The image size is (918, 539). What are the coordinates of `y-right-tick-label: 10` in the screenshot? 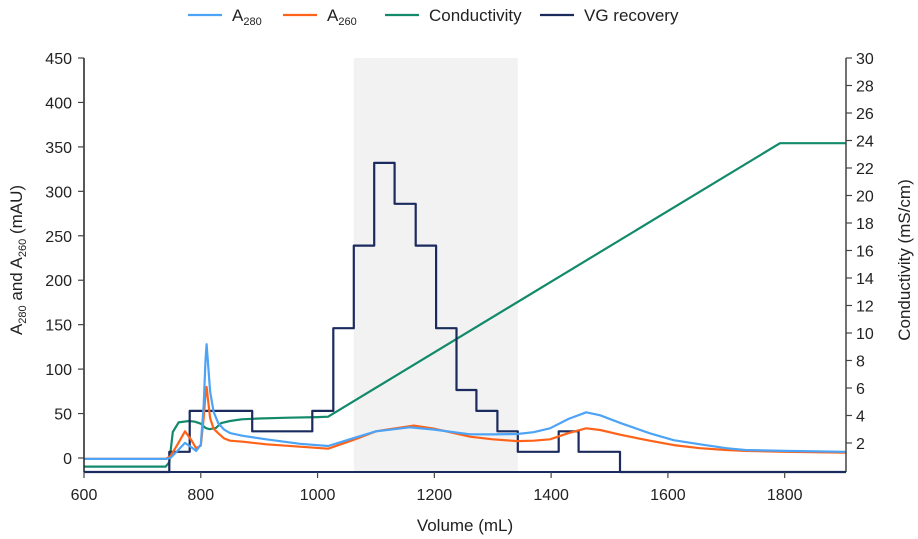 It's located at (865, 334).